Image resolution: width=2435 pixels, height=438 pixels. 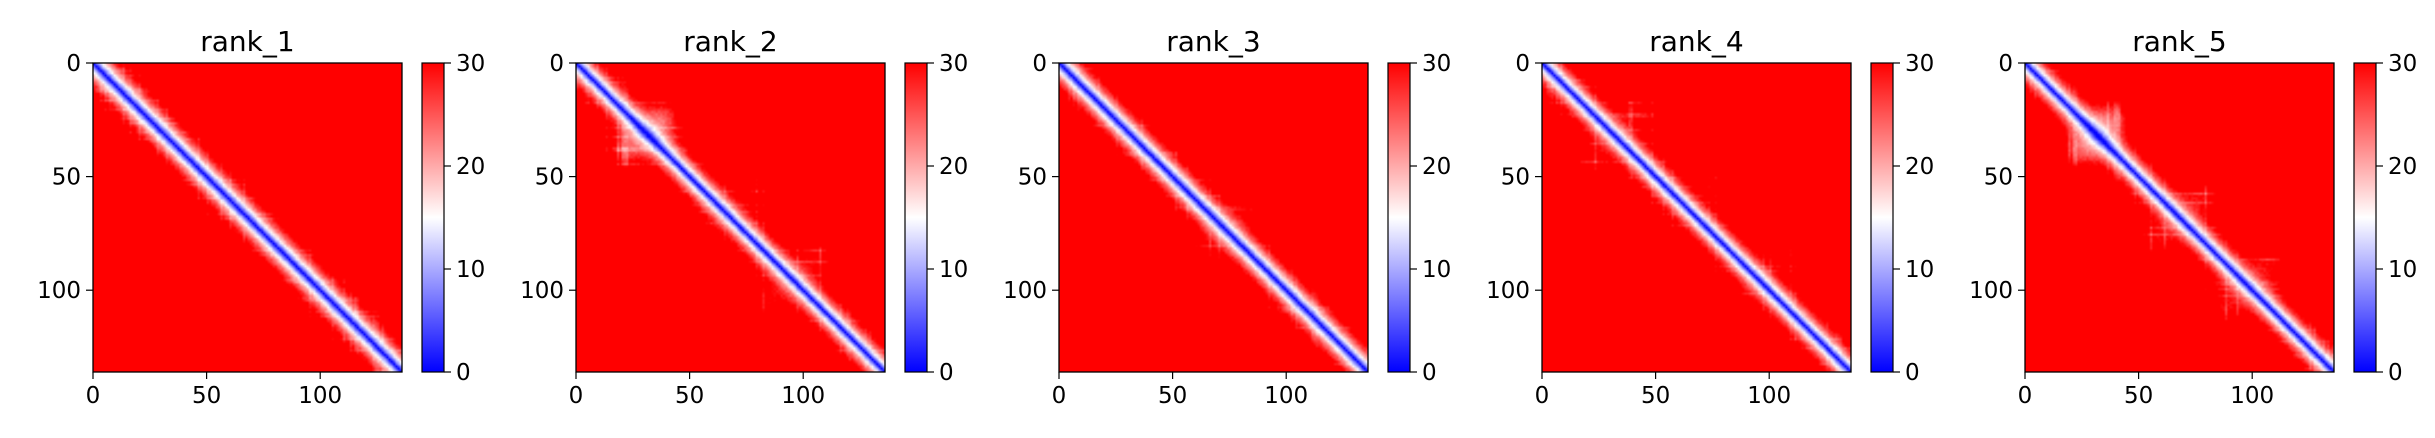 What do you see at coordinates (1696, 41) in the screenshot?
I see `panel-title: rank_4` at bounding box center [1696, 41].